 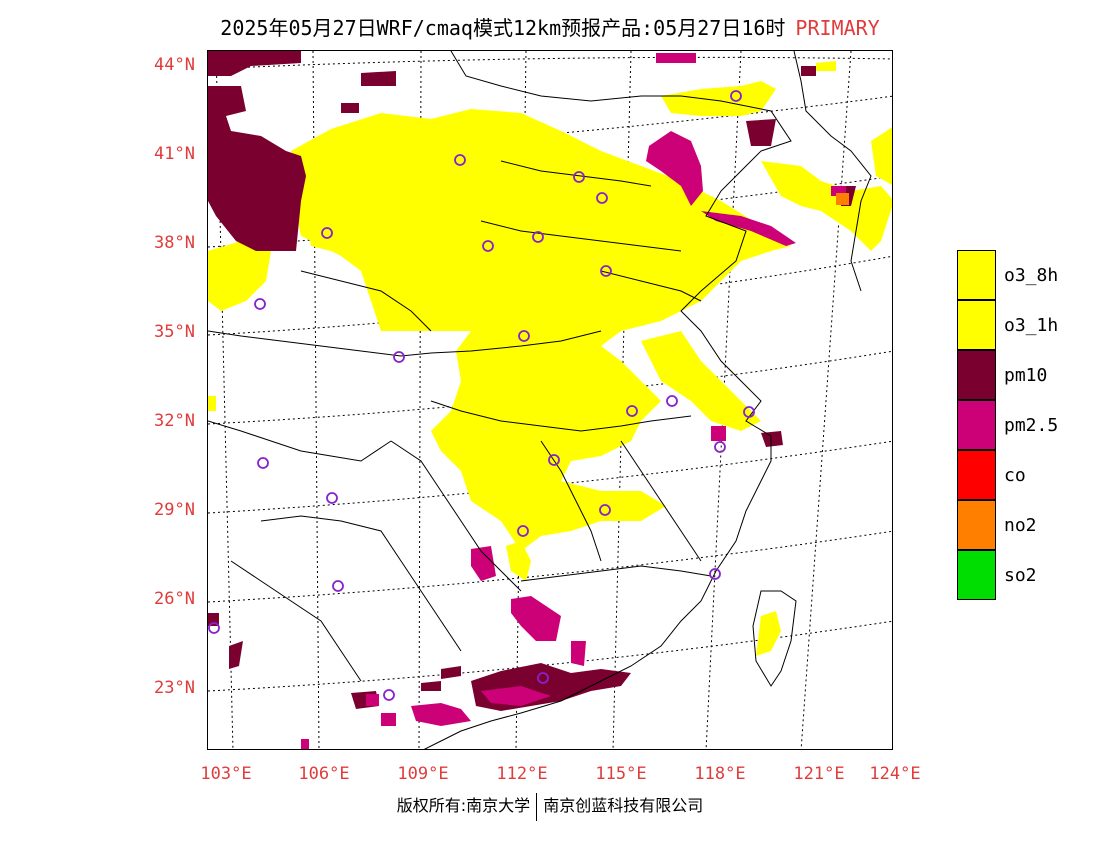 What do you see at coordinates (174, 421) in the screenshot?
I see `lat-label-32: 32°N` at bounding box center [174, 421].